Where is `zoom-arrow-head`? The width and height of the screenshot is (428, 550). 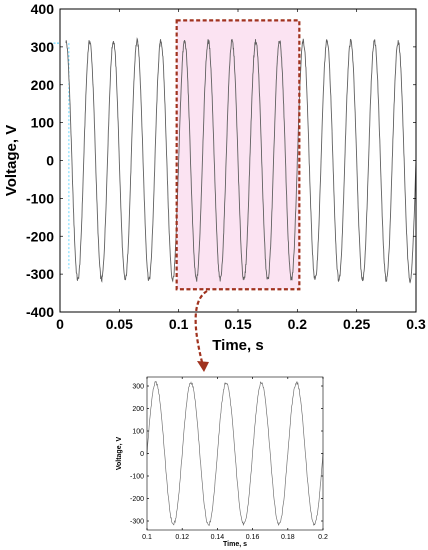 zoom-arrow-head is located at coordinates (203, 366).